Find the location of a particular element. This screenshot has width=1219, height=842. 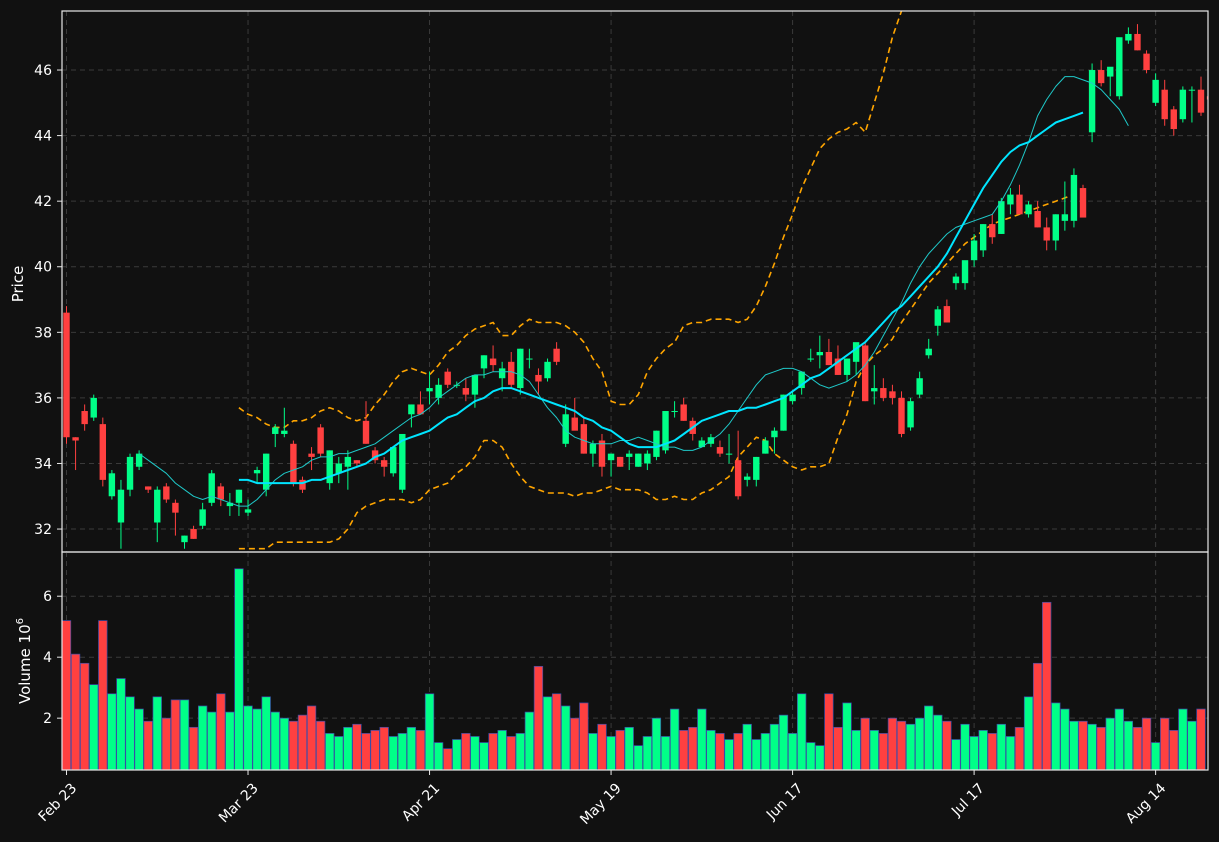

price-axis-label: Price is located at coordinates (18, 284).